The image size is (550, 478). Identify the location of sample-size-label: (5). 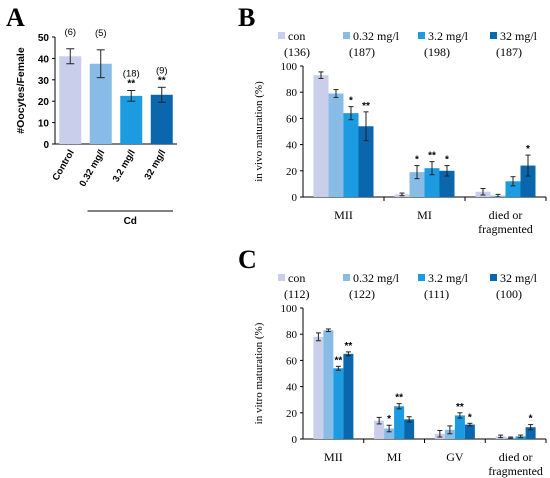
(101, 33).